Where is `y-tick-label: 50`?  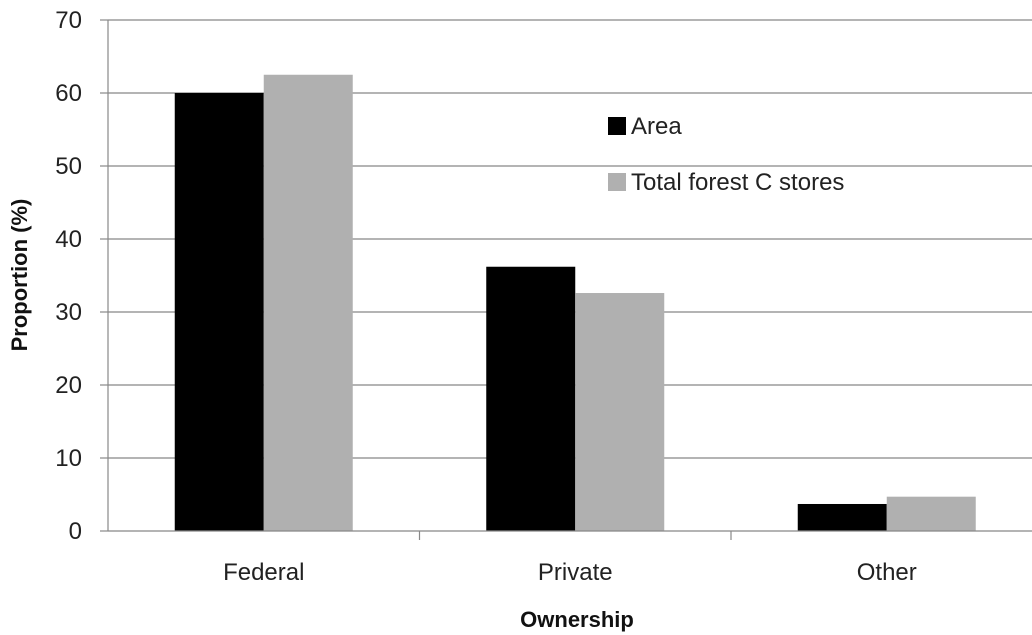
y-tick-label: 50 is located at coordinates (68, 166).